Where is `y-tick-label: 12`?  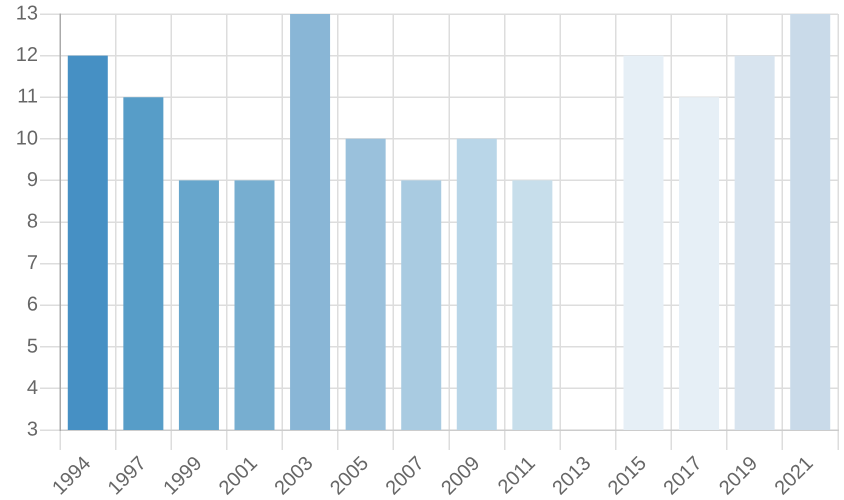 y-tick-label: 12 is located at coordinates (27, 55).